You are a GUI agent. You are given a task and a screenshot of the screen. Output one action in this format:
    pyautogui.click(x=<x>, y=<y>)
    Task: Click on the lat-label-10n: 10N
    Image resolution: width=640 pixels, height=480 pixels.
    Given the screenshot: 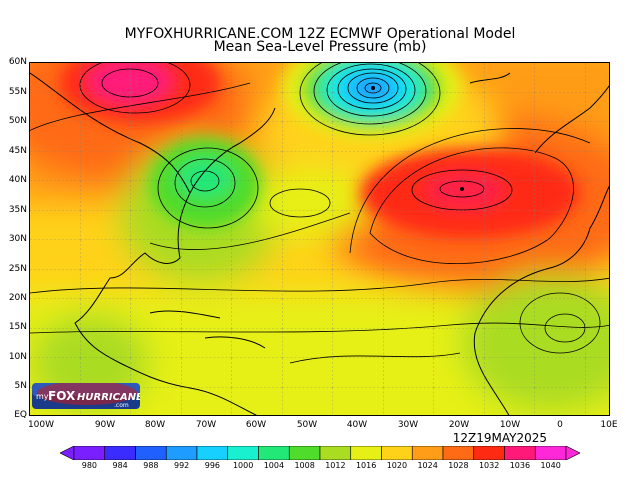 What is the action you would take?
    pyautogui.click(x=17, y=357)
    